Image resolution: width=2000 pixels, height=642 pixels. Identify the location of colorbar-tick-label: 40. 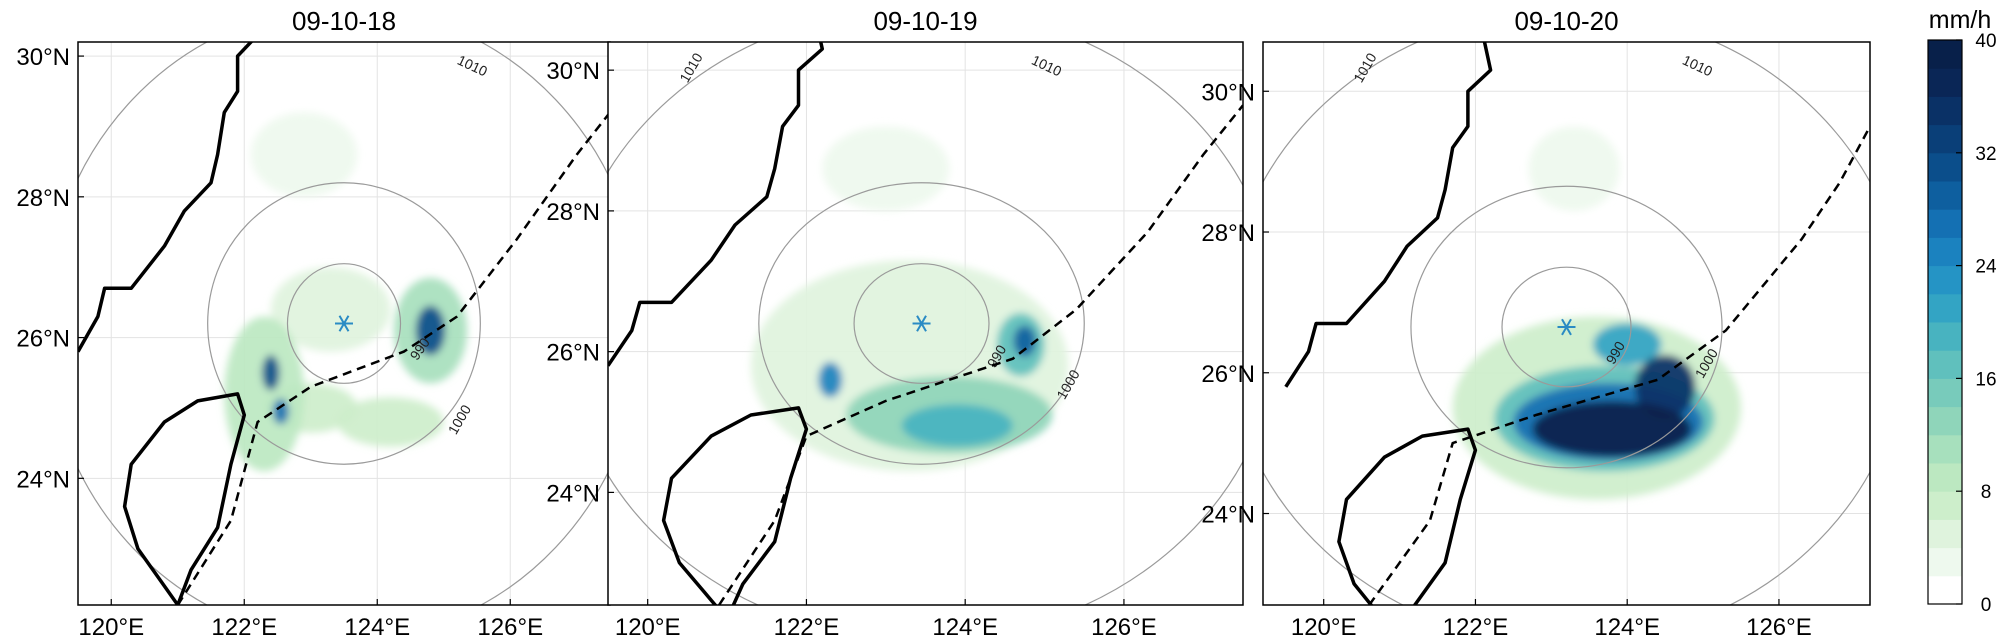
(1985, 41).